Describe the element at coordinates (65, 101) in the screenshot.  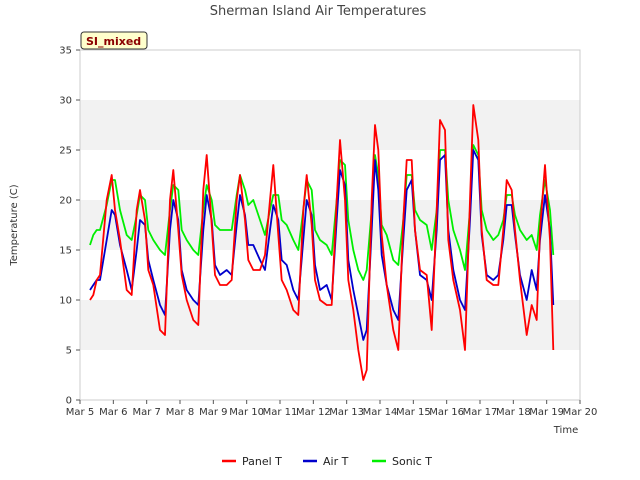
I see `y-tick-label: 30` at that location.